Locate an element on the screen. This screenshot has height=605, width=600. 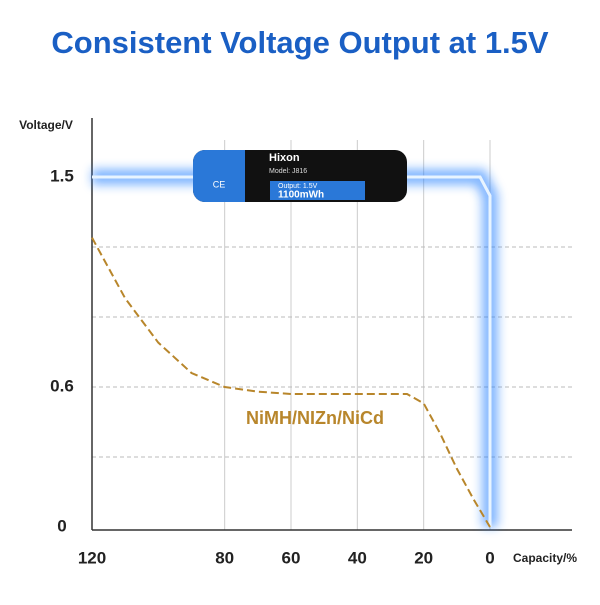
battery-mark: CE is located at coordinates (219, 184).